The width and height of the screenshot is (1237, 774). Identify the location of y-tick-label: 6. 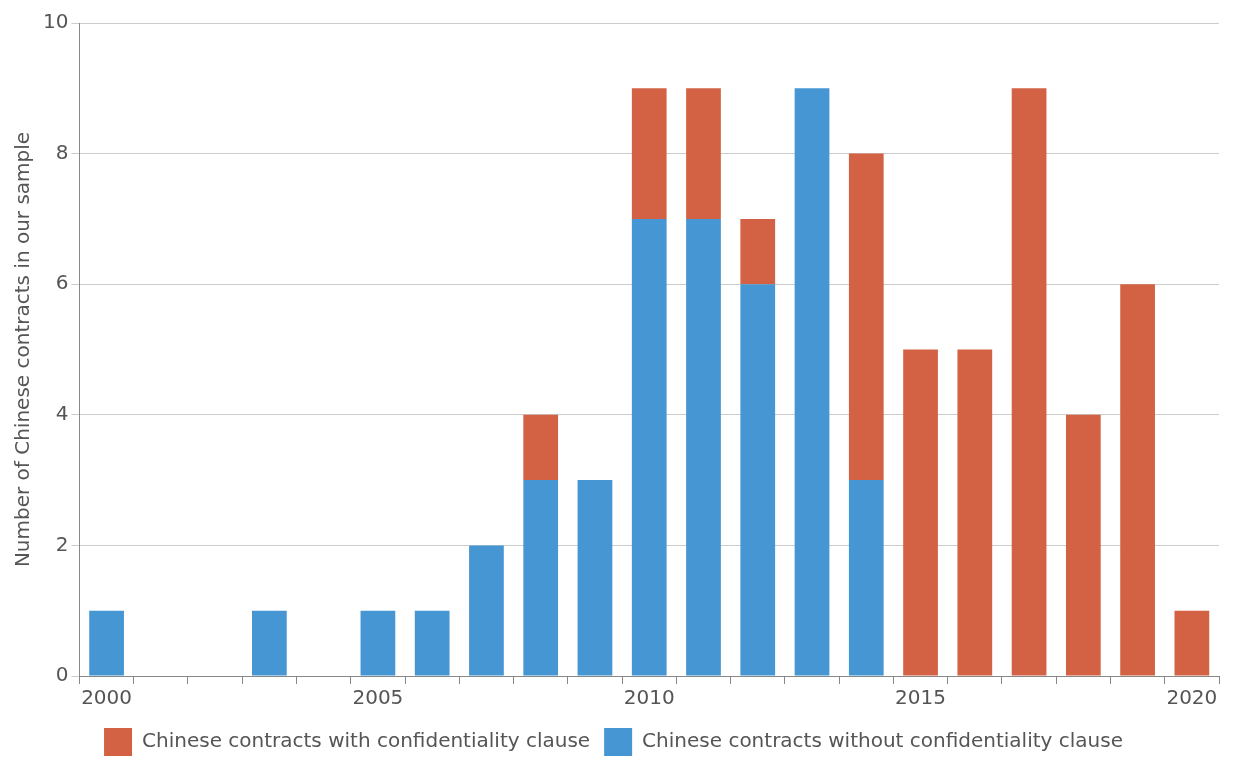
(62, 282).